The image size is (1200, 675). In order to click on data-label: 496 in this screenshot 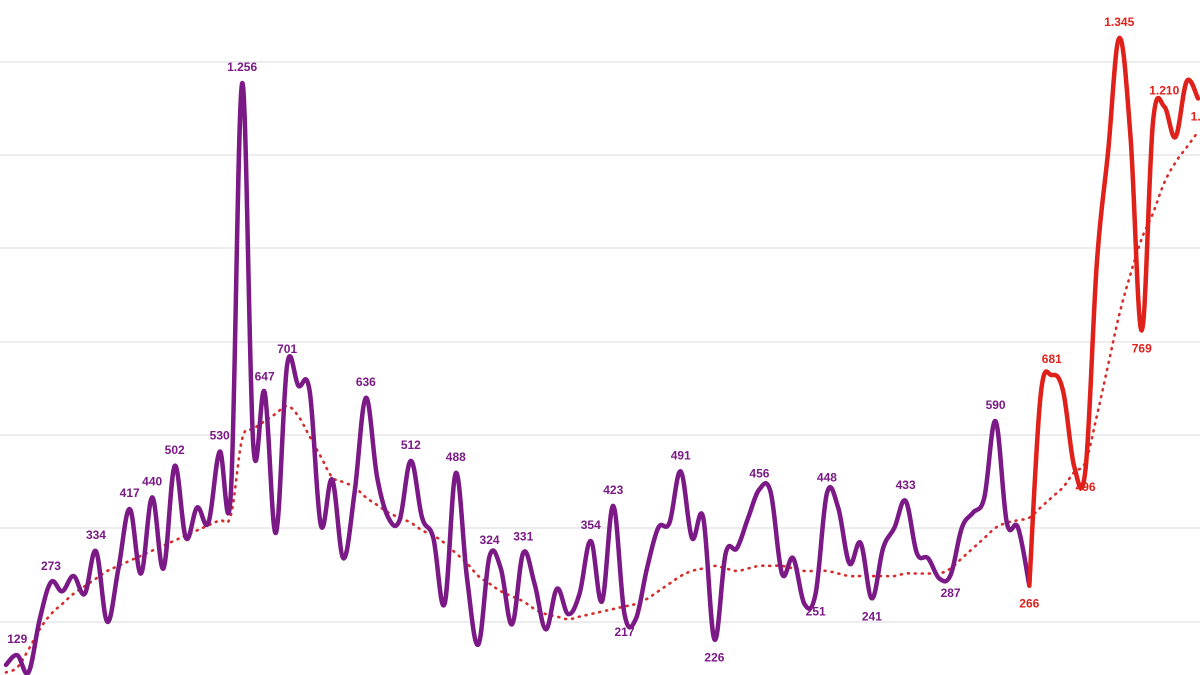, I will do `click(1086, 487)`.